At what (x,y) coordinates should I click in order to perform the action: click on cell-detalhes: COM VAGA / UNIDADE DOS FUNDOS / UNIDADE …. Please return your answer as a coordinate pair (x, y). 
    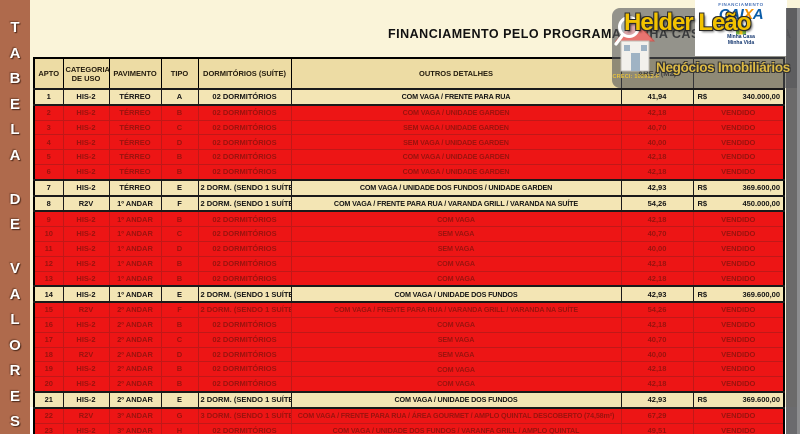
    Looking at the image, I should click on (456, 187).